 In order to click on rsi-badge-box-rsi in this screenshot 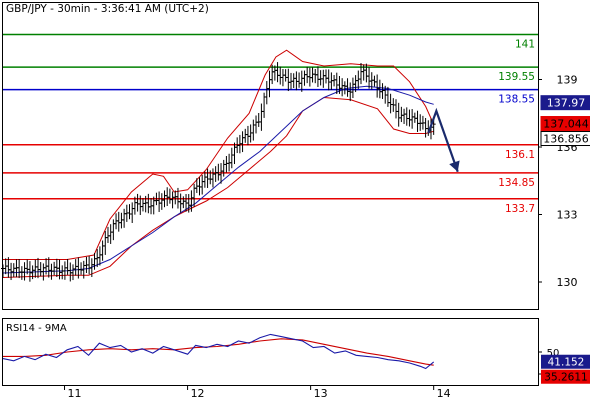, I will do `click(565, 361)`.